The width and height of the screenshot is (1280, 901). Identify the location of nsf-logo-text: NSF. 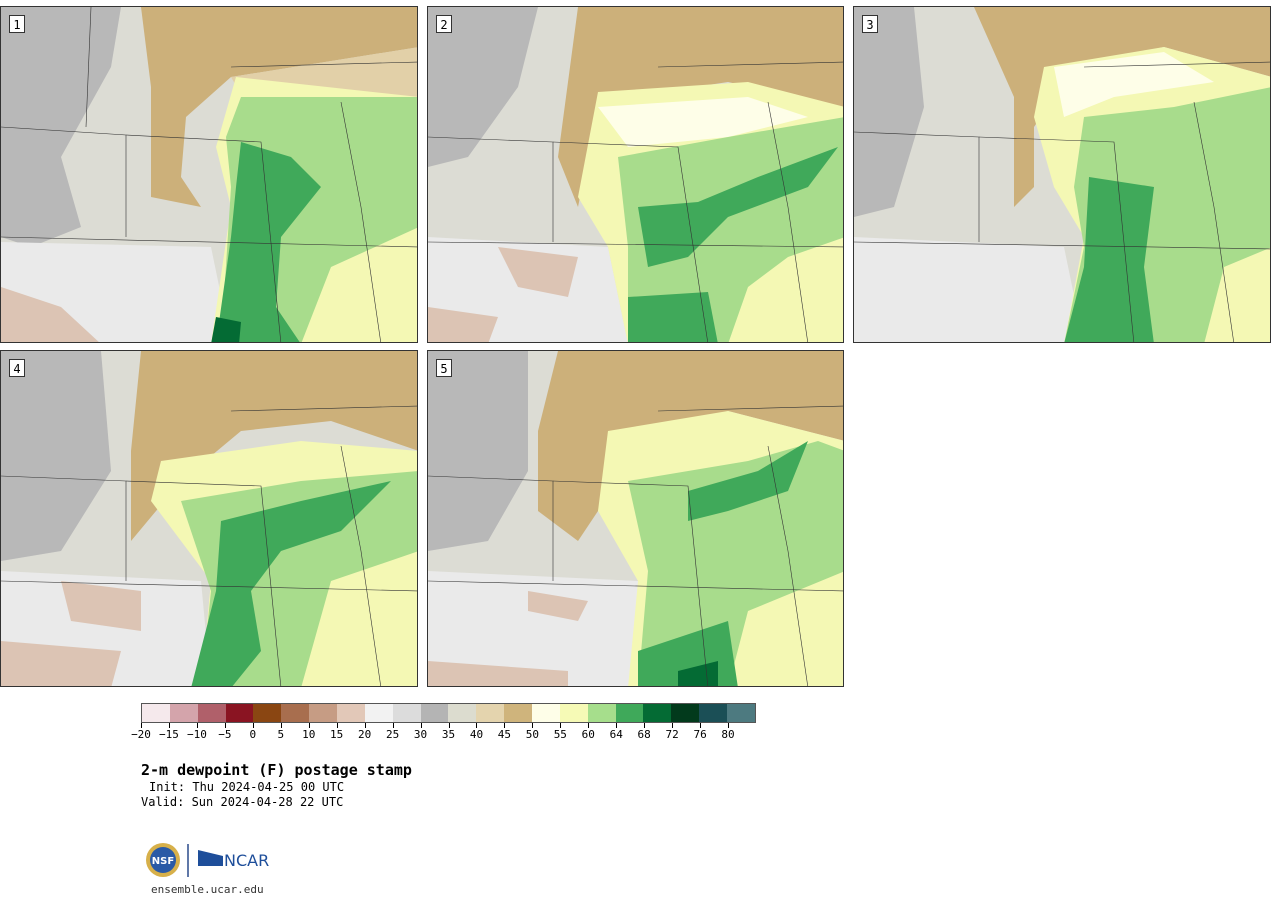
(163, 861).